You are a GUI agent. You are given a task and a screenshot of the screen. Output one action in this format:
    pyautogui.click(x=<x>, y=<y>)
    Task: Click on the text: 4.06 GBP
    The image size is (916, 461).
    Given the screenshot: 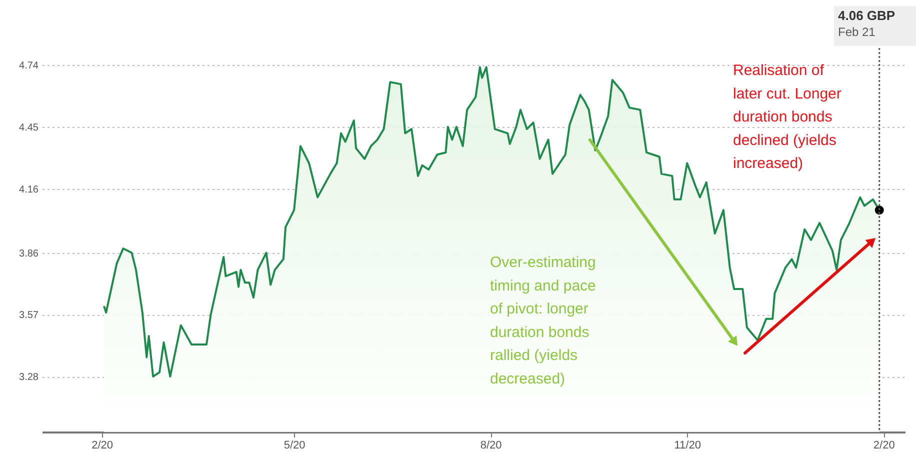 What is the action you would take?
    pyautogui.click(x=867, y=15)
    